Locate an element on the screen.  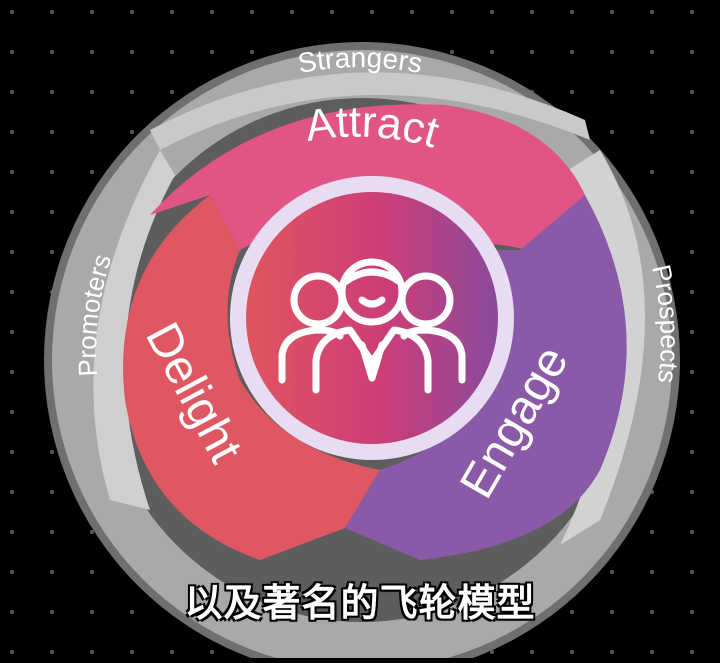
promoters-arrow-segment is located at coordinates (134, 330).